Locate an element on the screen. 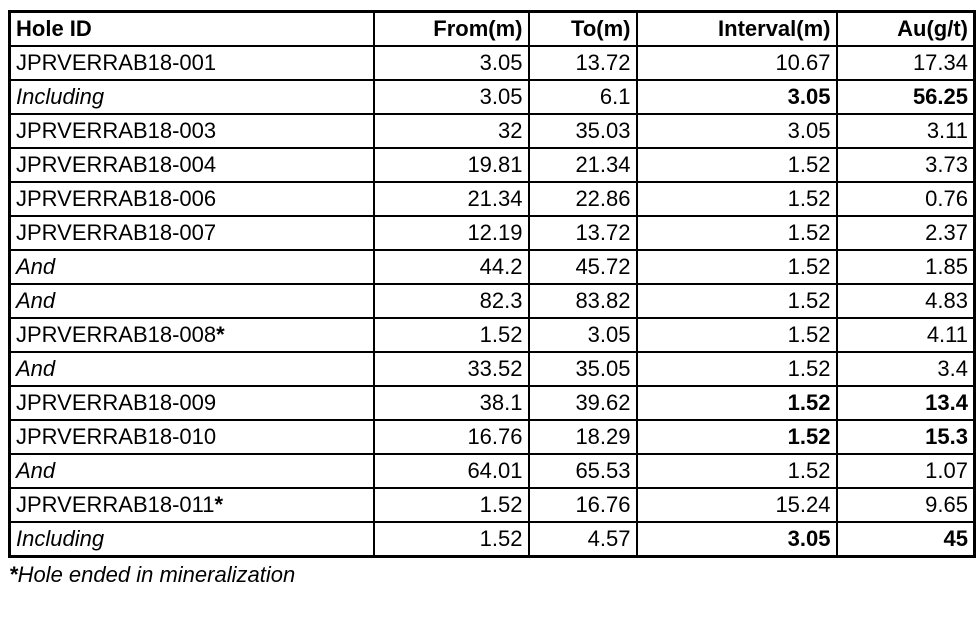 The height and width of the screenshot is (630, 980). to-cell: 35.05 is located at coordinates (582, 369).